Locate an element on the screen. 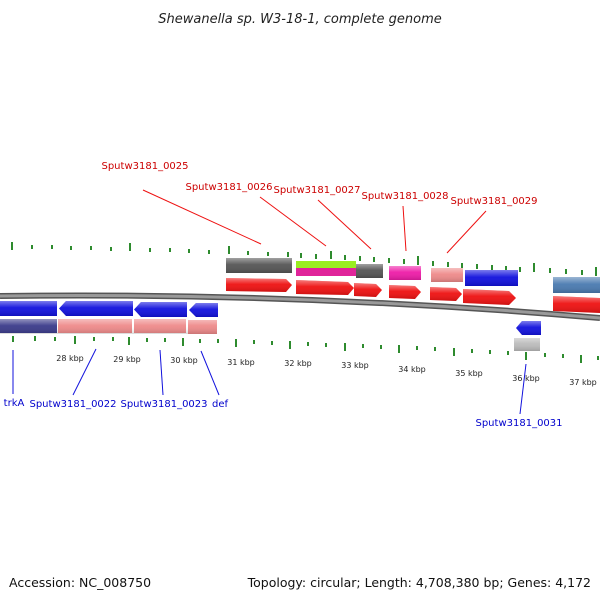  forward-row-2-shine is located at coordinates (413, 295).